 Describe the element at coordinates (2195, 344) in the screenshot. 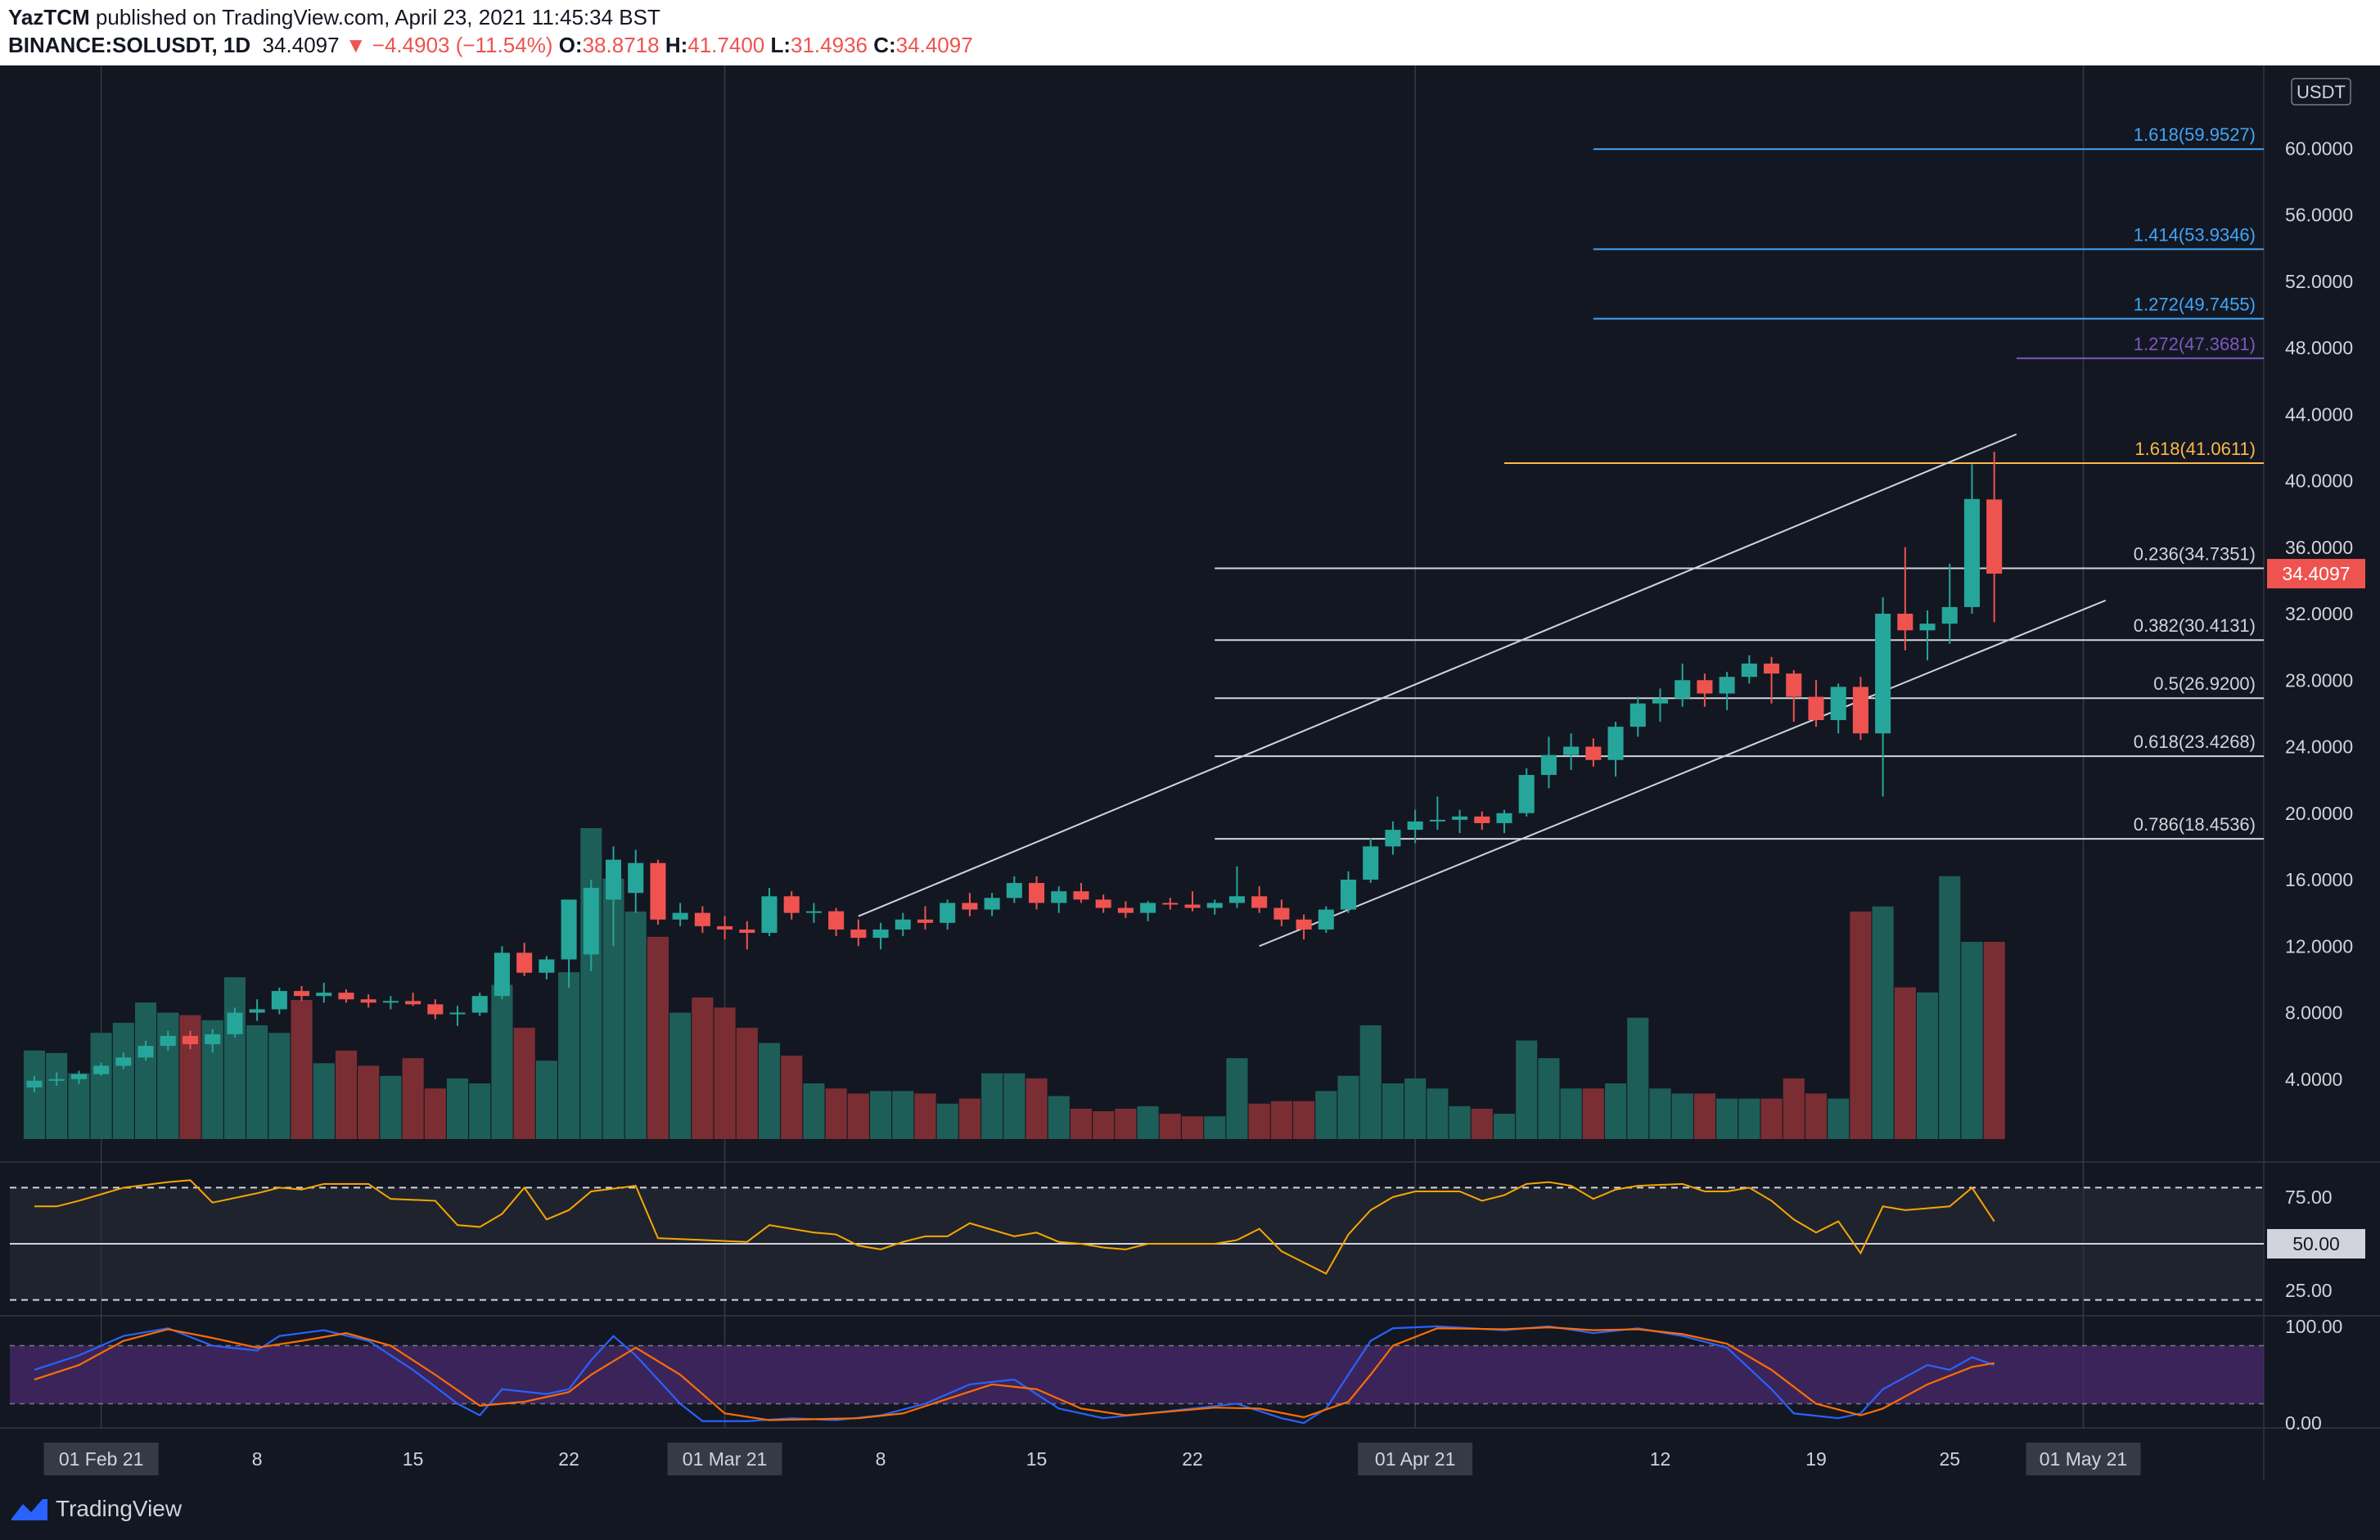

I see `fib-extension-label: 1.272(47.3681)` at that location.